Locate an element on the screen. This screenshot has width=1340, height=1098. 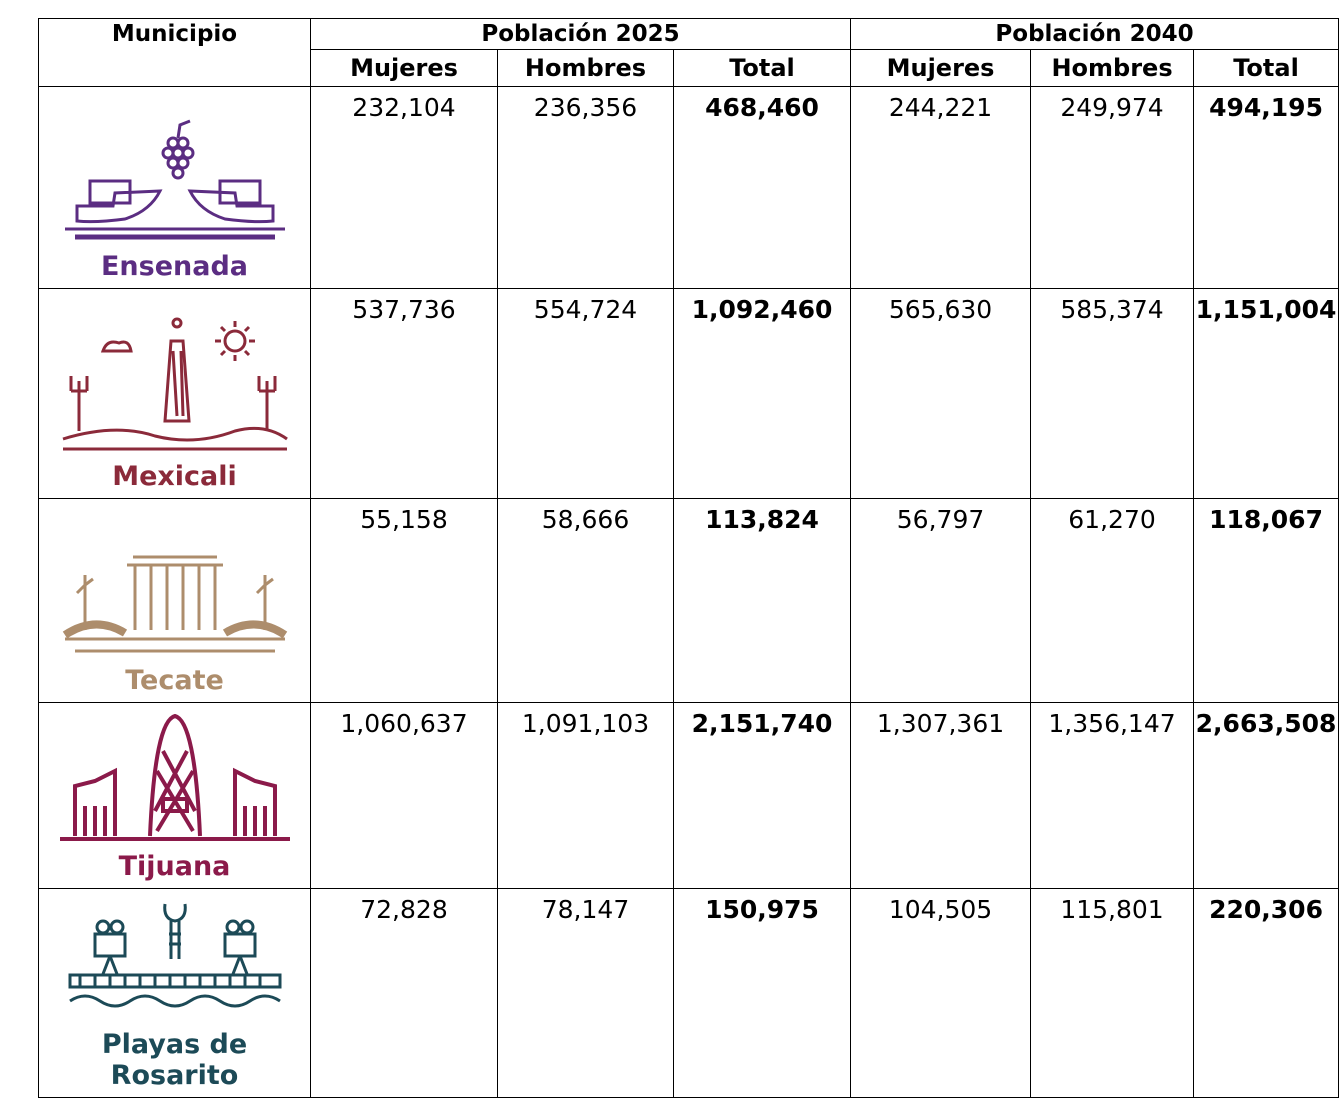
value-cell: 585,374 is located at coordinates (1112, 393).